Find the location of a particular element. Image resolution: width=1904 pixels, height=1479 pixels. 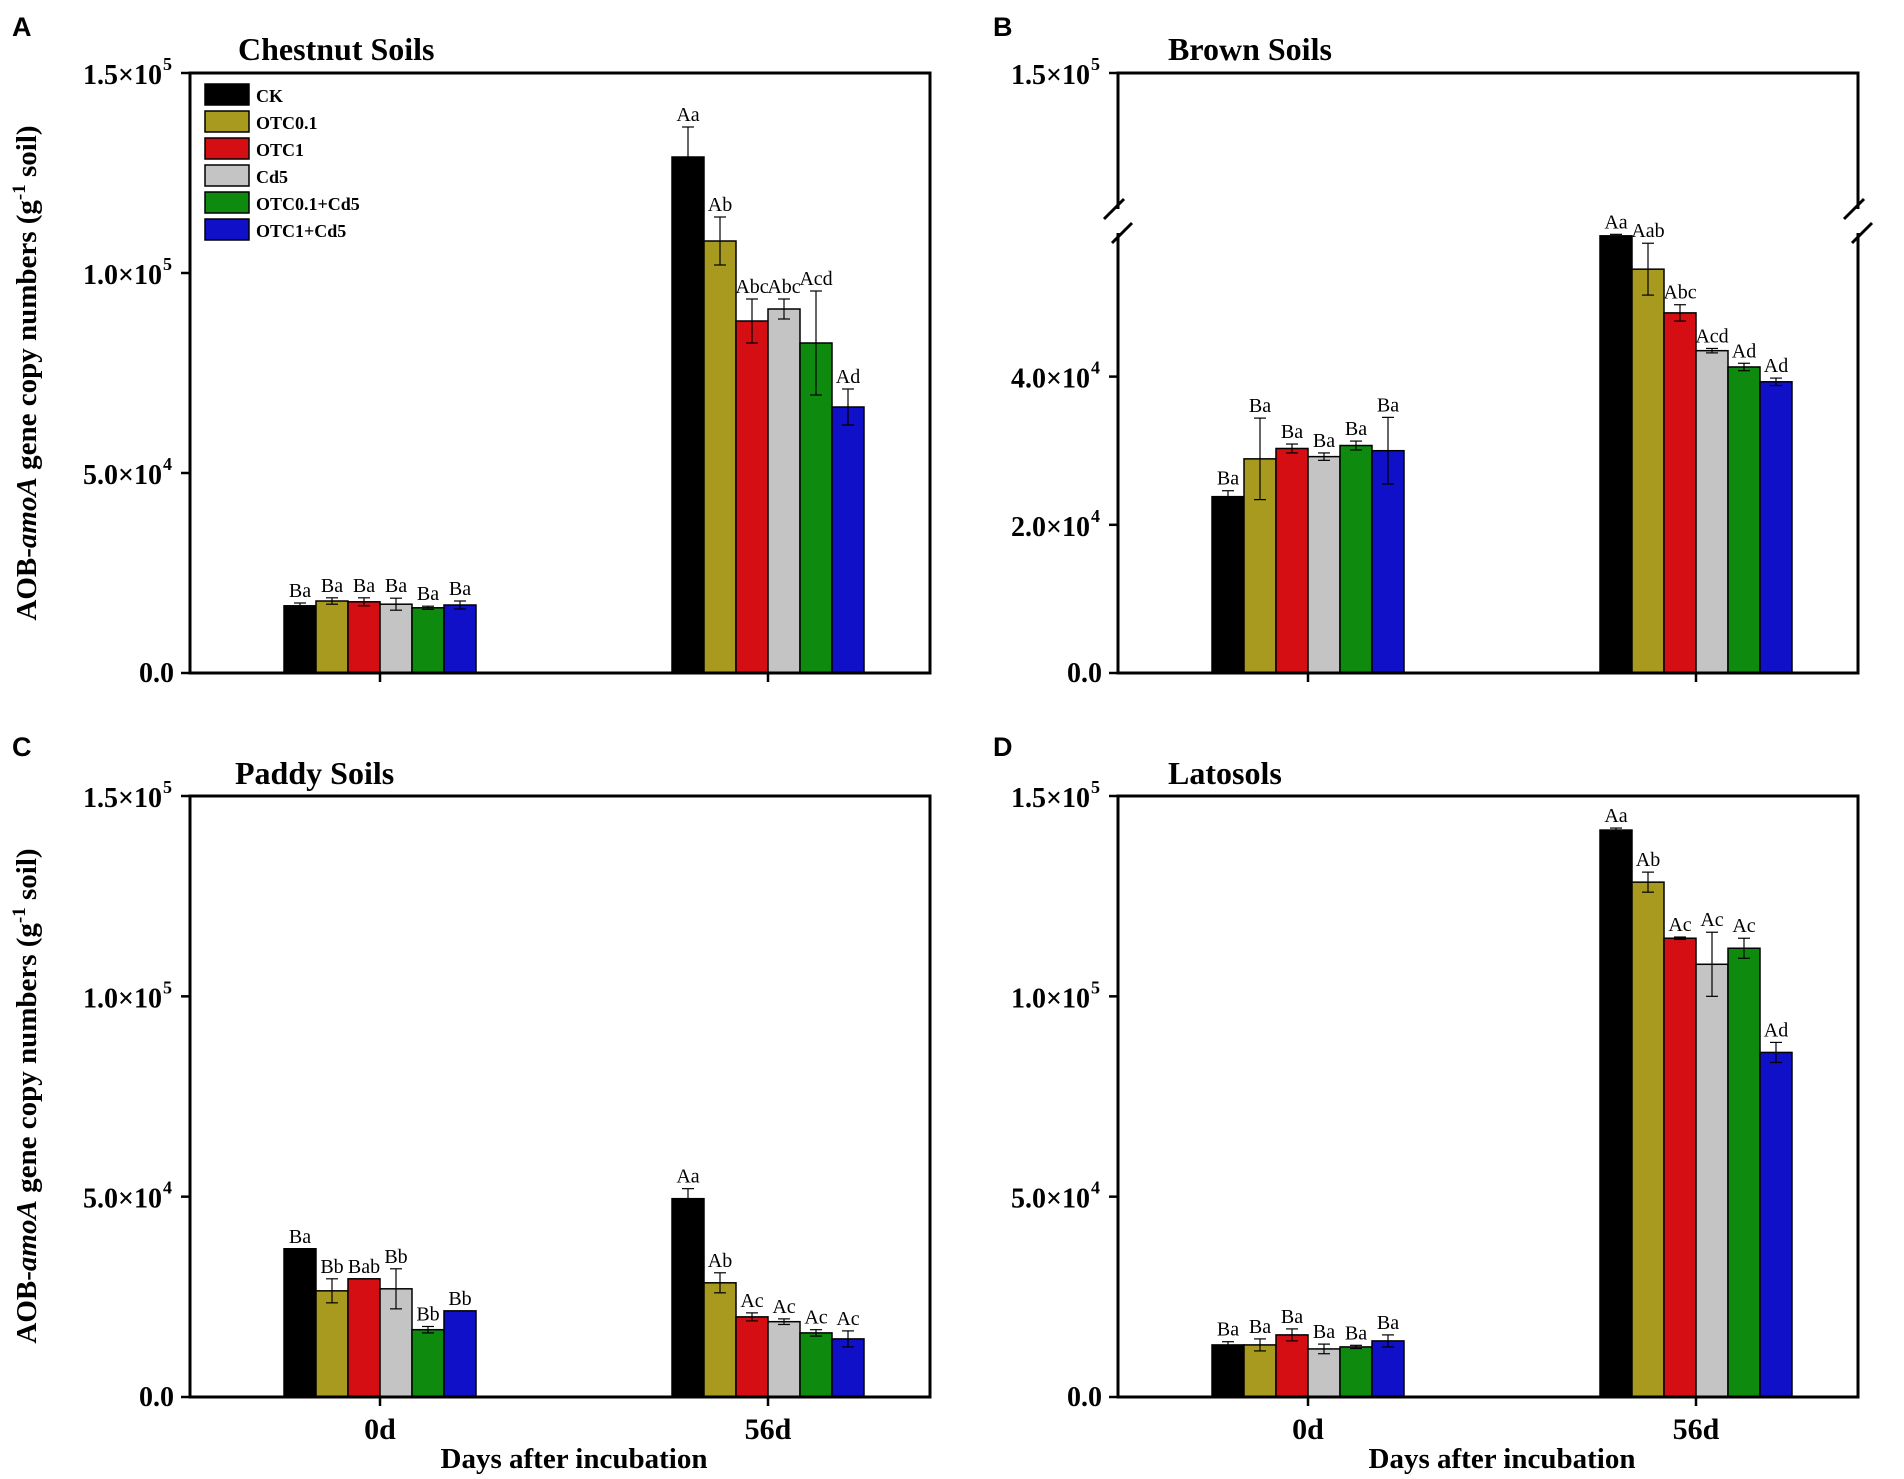

y-axis-title-part: -1 is located at coordinates (19, 915).